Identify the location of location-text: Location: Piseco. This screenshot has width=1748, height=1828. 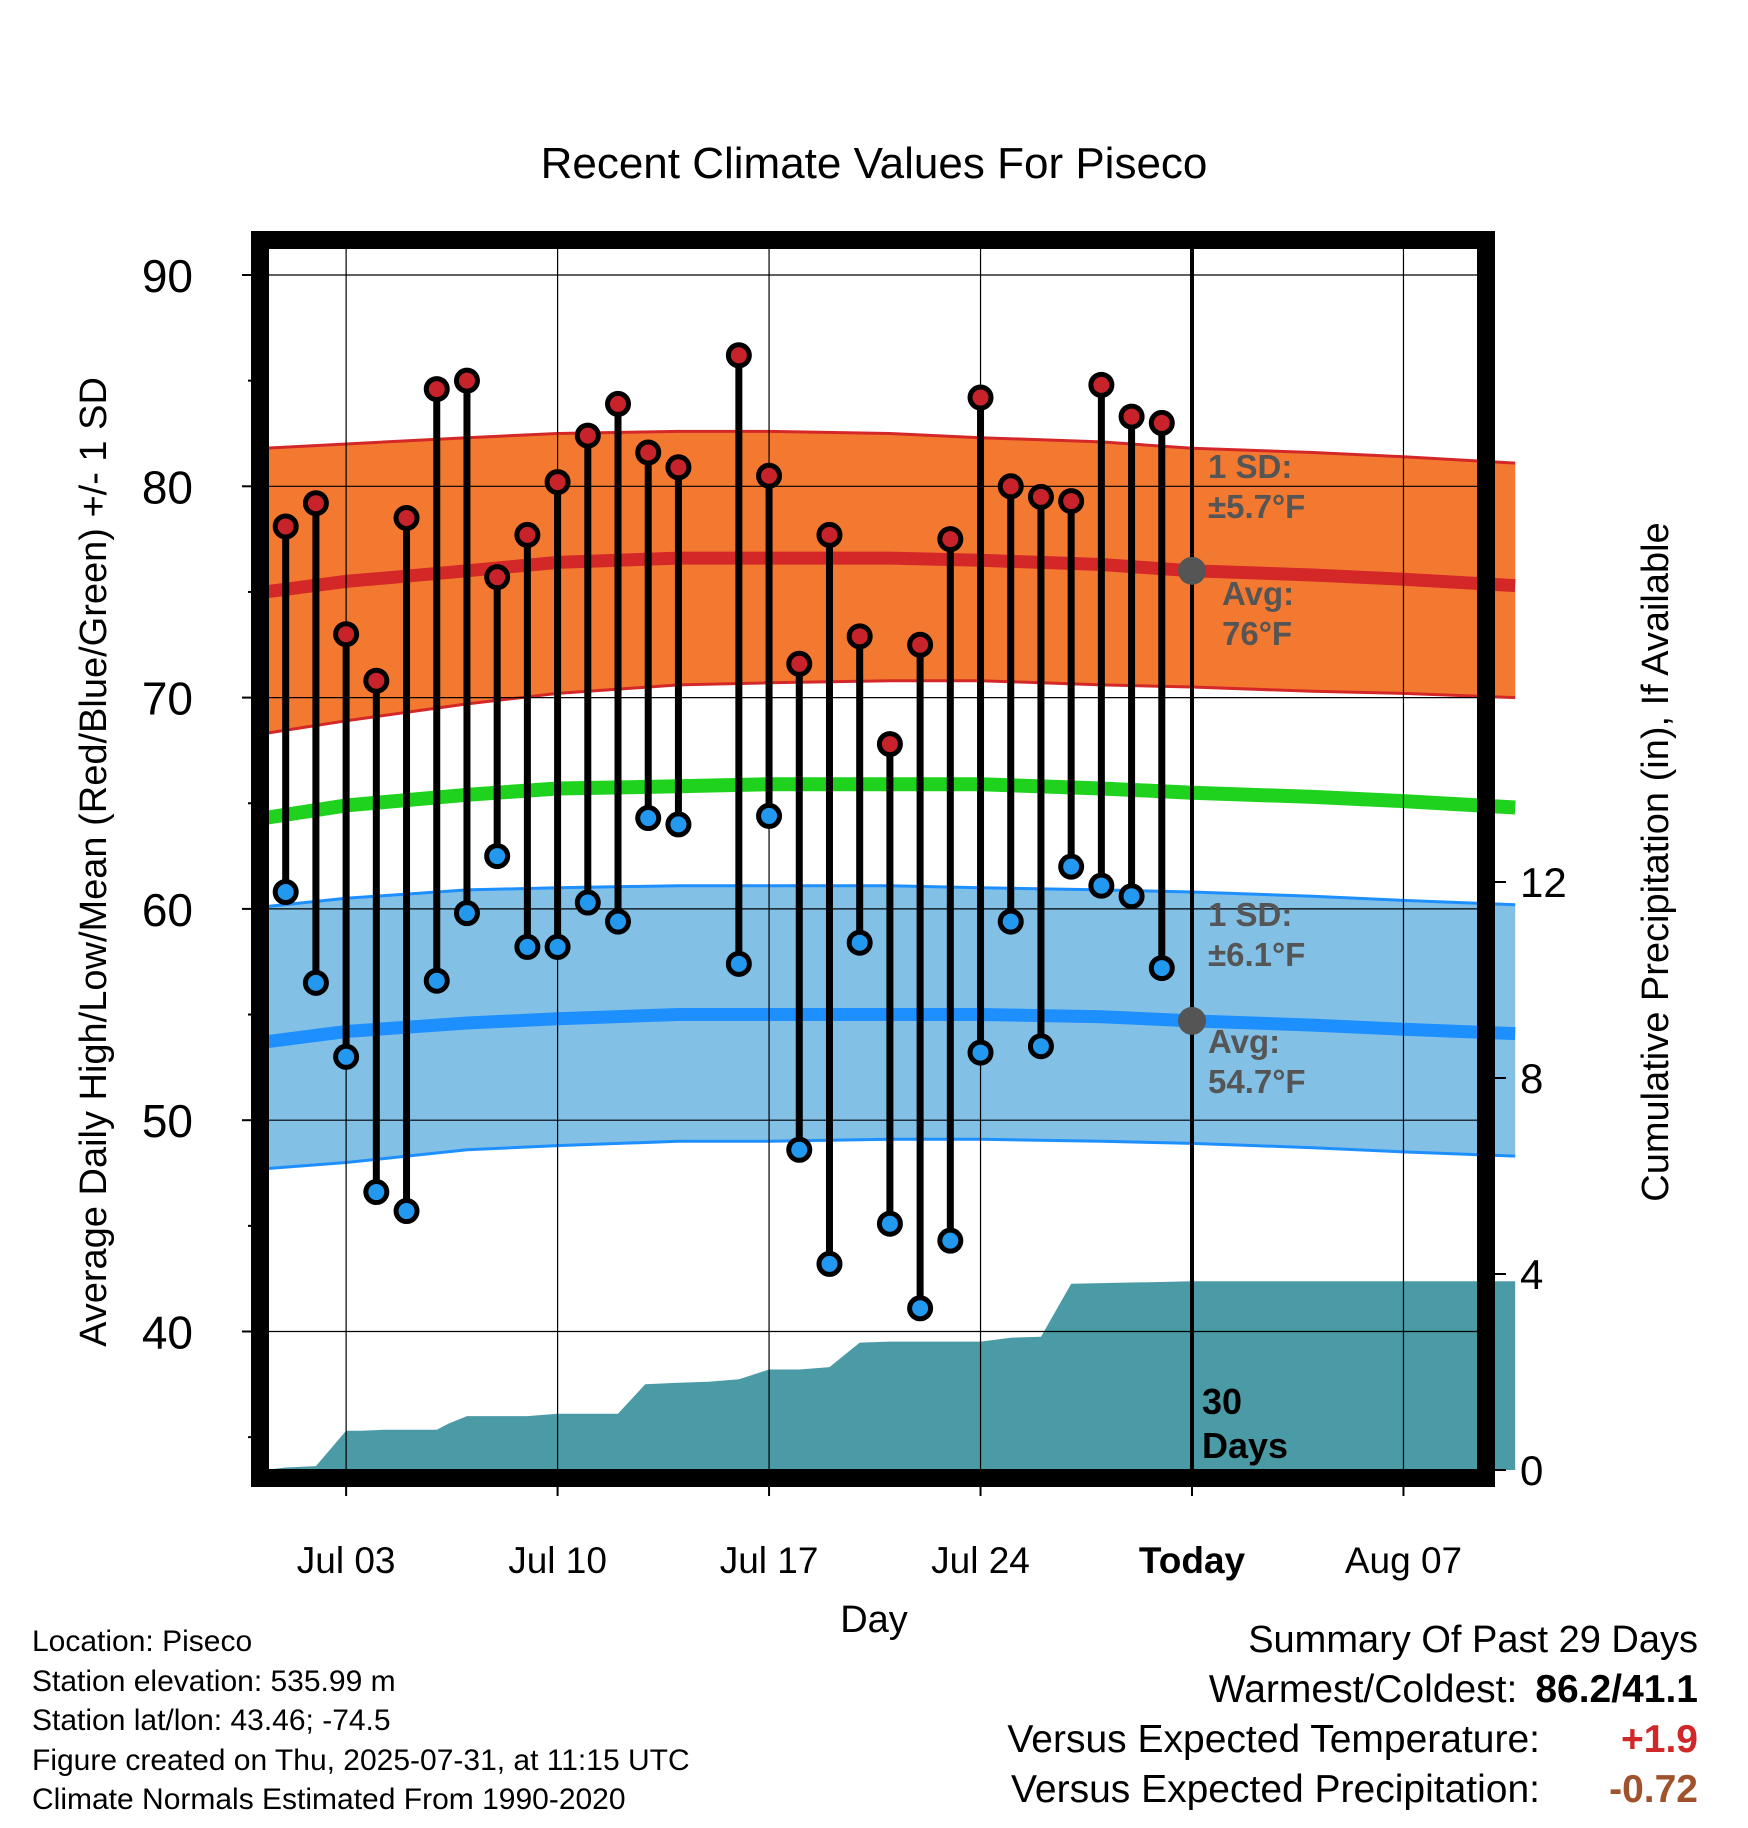
(142, 1641).